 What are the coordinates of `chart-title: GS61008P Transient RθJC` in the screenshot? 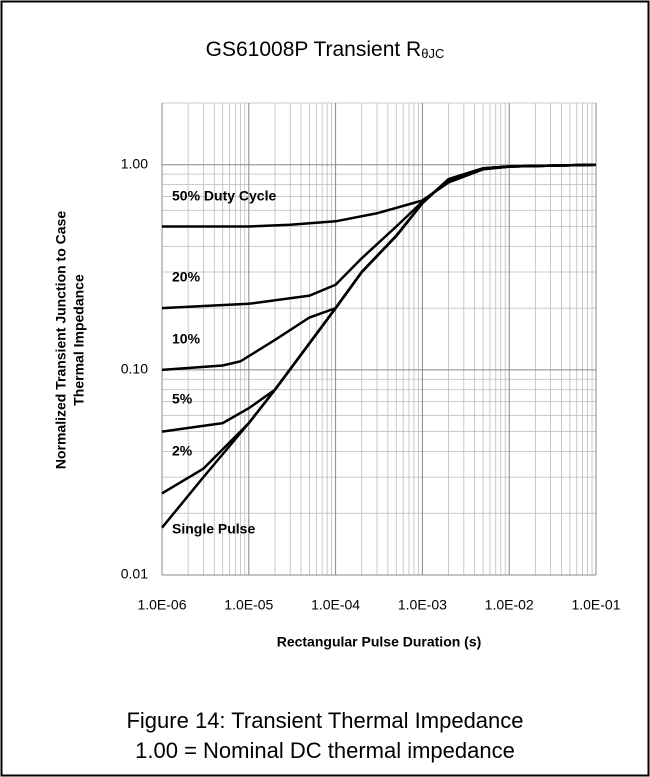 It's located at (325, 50).